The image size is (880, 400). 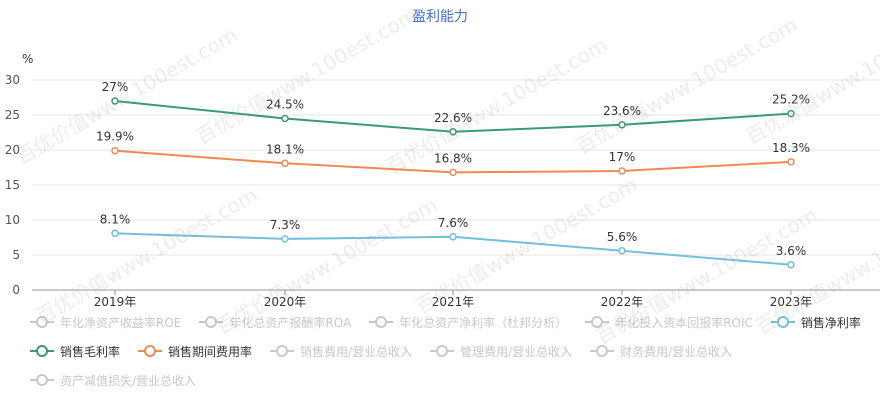 What do you see at coordinates (290, 322) in the screenshot?
I see `legend-label: 年化总资产报酬率ROA` at bounding box center [290, 322].